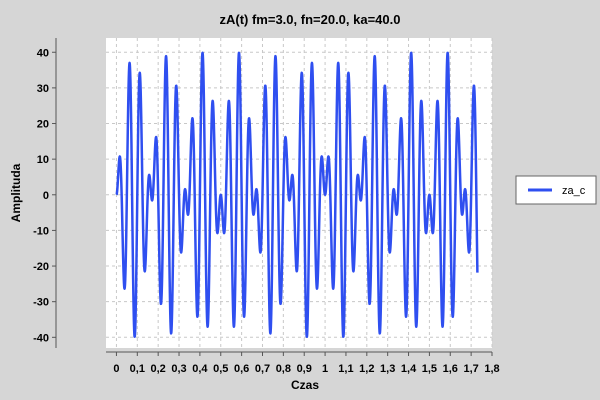 The image size is (600, 400). Describe the element at coordinates (43, 160) in the screenshot. I see `y-tick-label: 10` at that location.